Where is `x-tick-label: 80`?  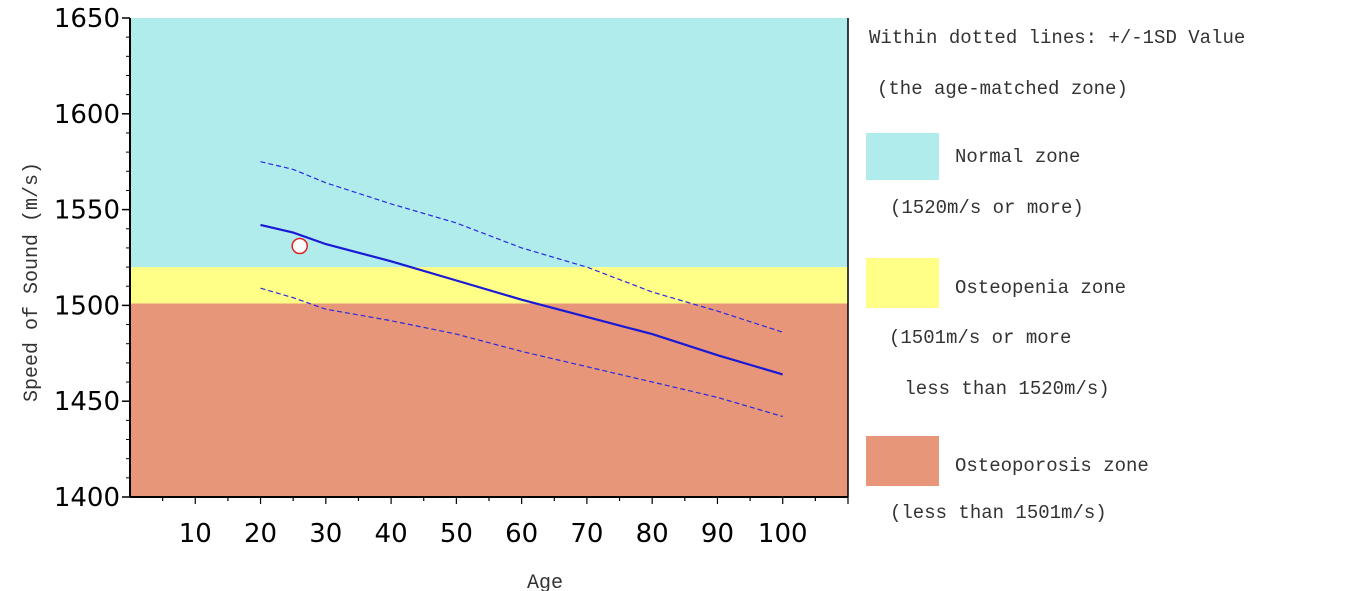 x-tick-label: 80 is located at coordinates (652, 534).